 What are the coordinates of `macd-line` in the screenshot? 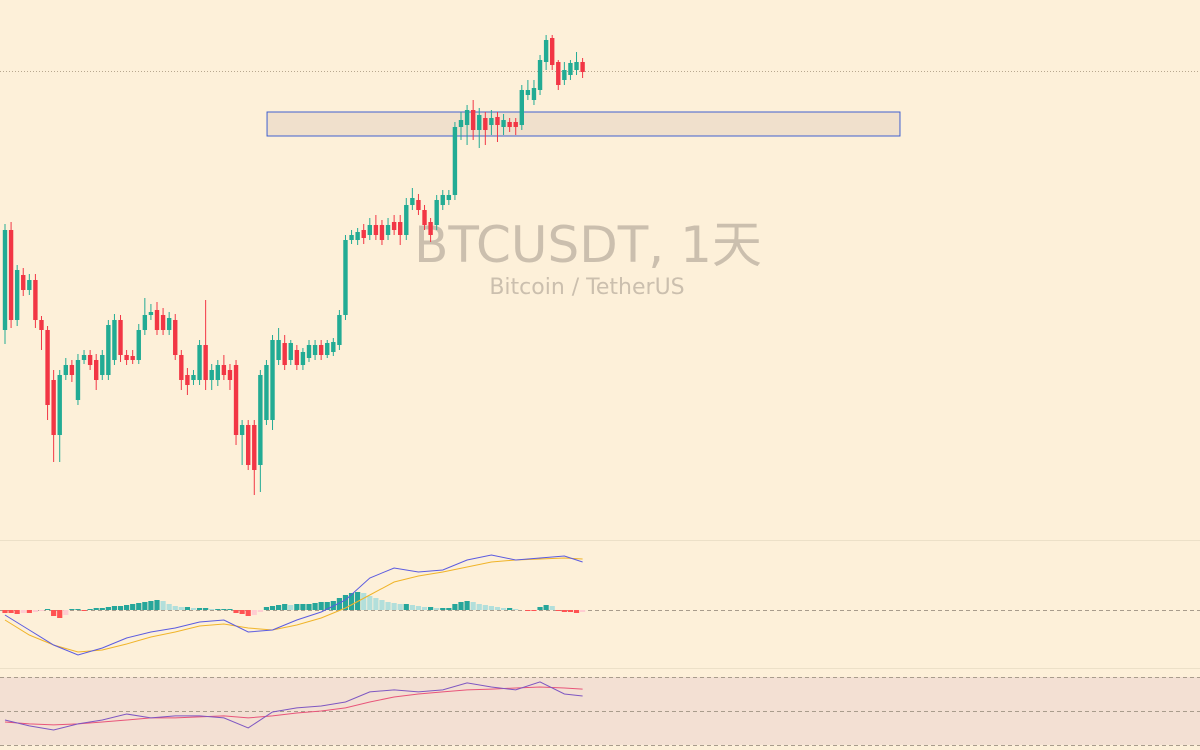 It's located at (293, 605).